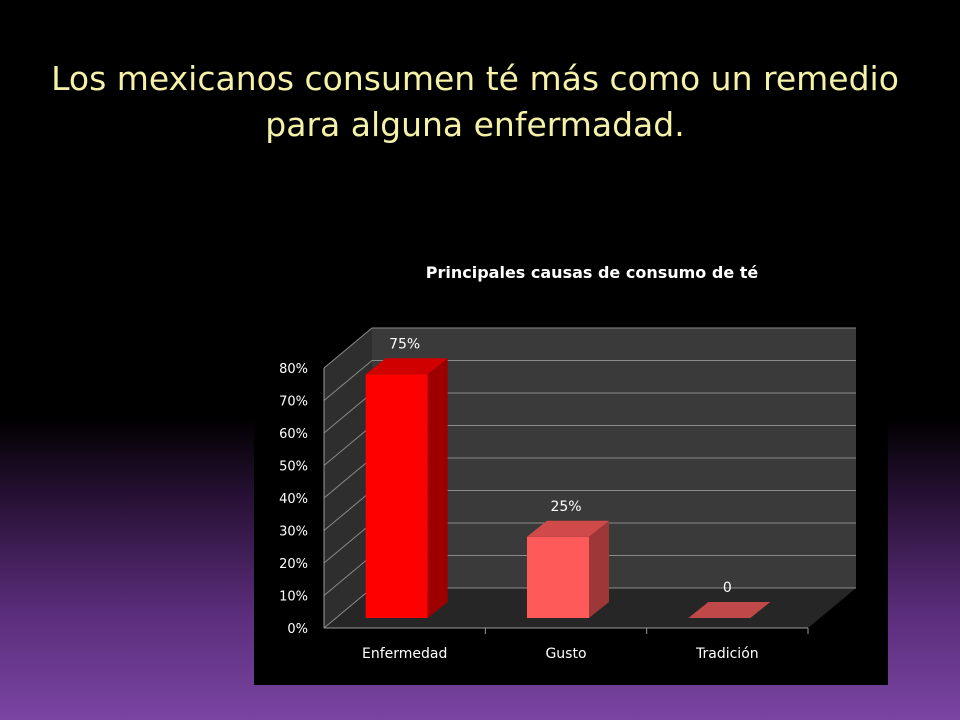 The width and height of the screenshot is (960, 720). What do you see at coordinates (437, 488) in the screenshot?
I see `bar-side-enfermedad` at bounding box center [437, 488].